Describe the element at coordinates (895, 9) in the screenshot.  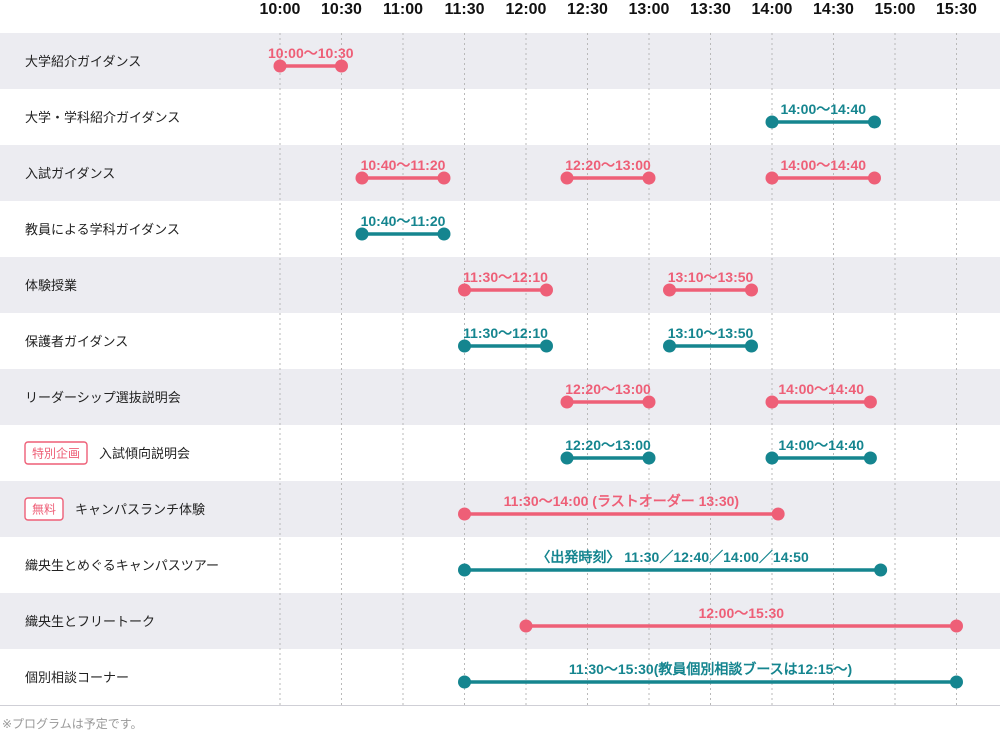
I see `time-axis-label: 15:00` at that location.